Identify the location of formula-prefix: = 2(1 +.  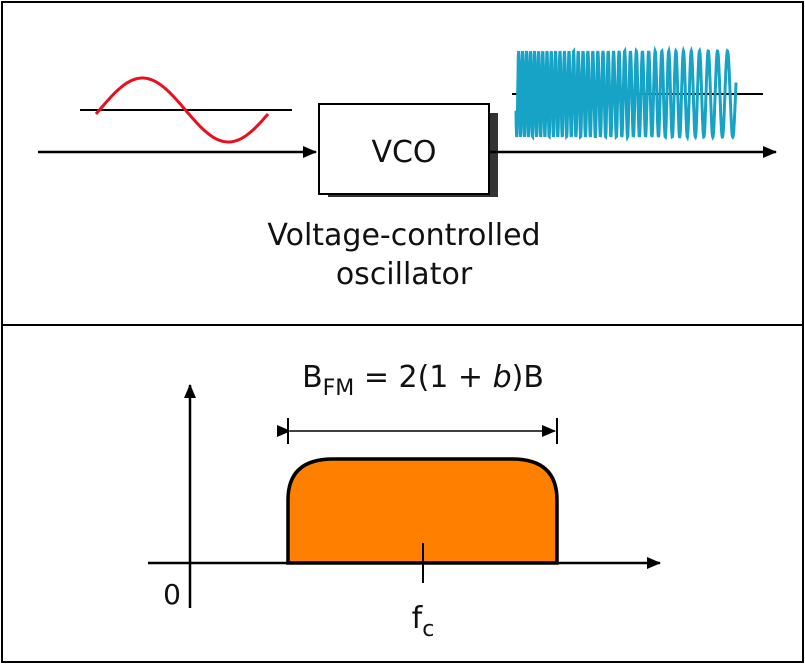
(423, 377).